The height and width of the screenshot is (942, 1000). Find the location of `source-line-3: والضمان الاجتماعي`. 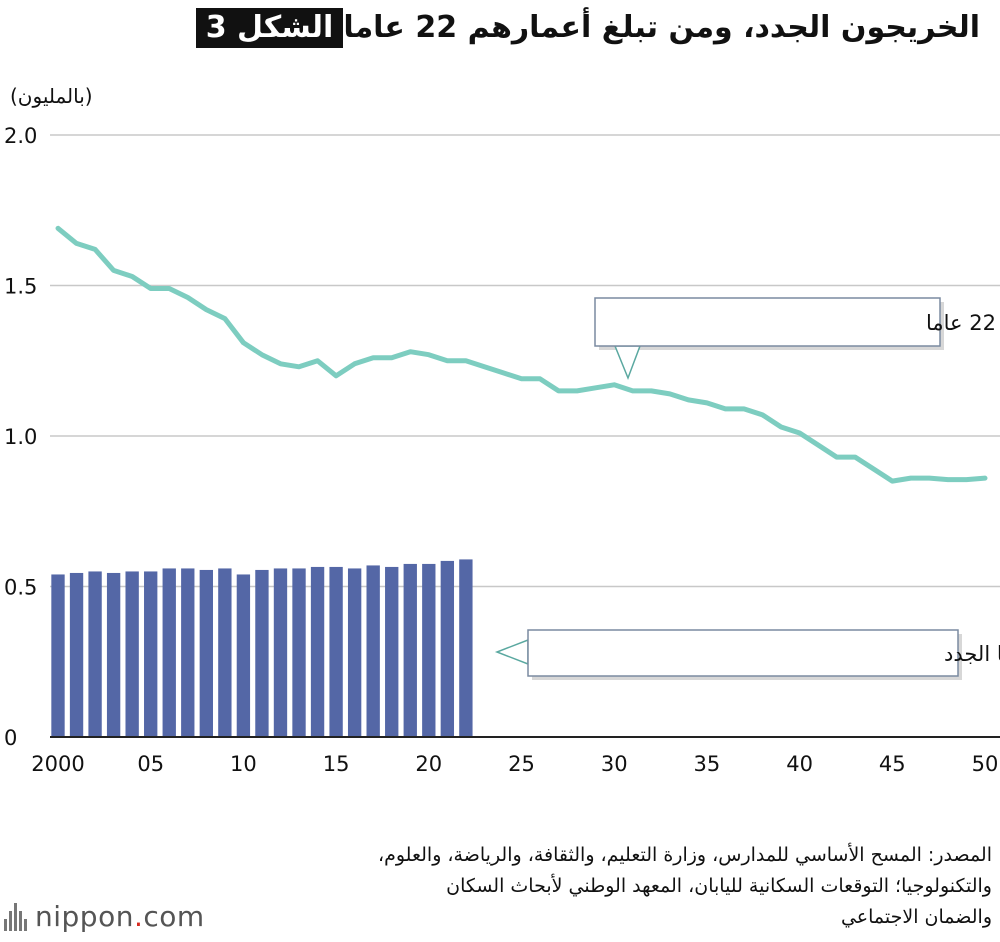

source-line-3: والضمان الاجتماعي is located at coordinates (916, 917).